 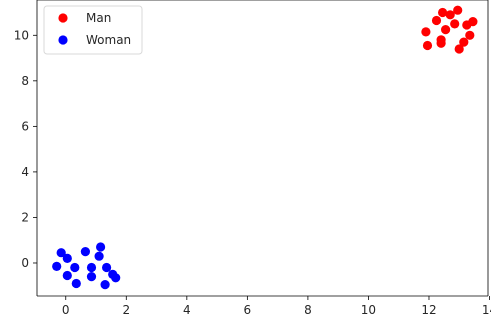 I want to click on x-tick-label: 6, so click(x=248, y=310).